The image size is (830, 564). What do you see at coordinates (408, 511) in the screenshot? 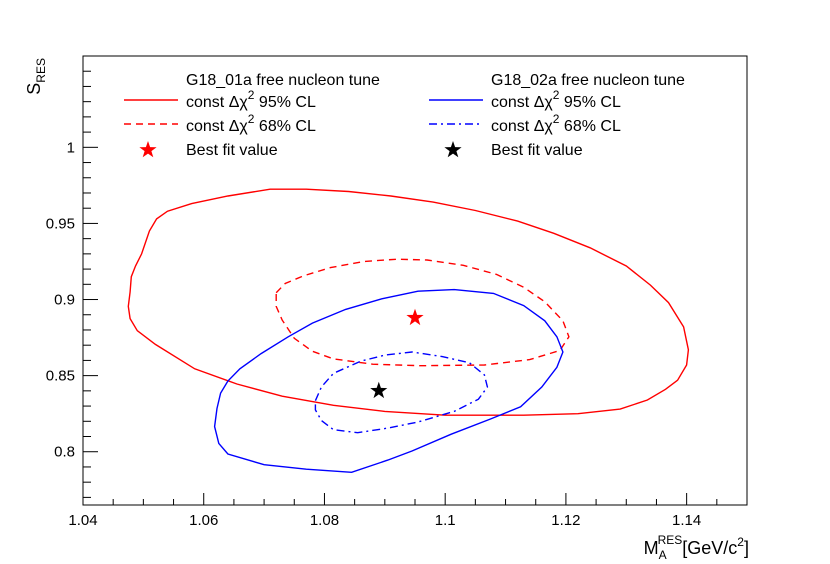
I see `x-axis: 1.04 1.06 1.08 1.1 1.12 1.14` at bounding box center [408, 511].